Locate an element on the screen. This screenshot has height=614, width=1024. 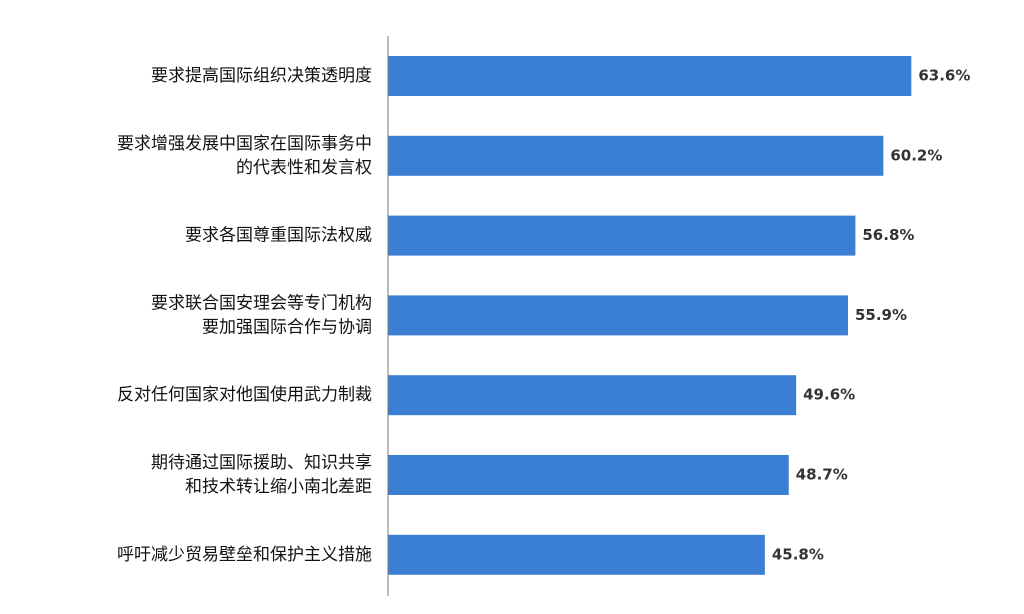
category-line: 要求联合国安理会等专门机构 is located at coordinates (261, 303).